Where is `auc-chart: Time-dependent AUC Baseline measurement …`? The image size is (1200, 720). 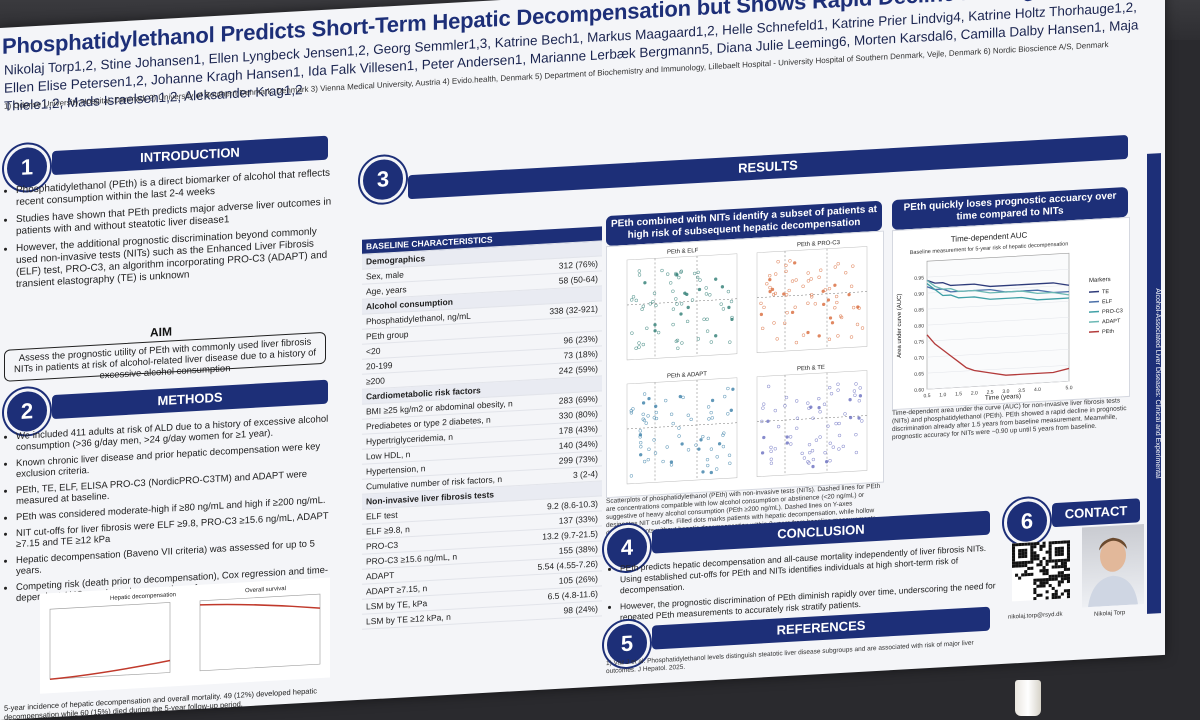 auc-chart: Time-dependent AUC Baseline measurement … is located at coordinates (1010, 316).